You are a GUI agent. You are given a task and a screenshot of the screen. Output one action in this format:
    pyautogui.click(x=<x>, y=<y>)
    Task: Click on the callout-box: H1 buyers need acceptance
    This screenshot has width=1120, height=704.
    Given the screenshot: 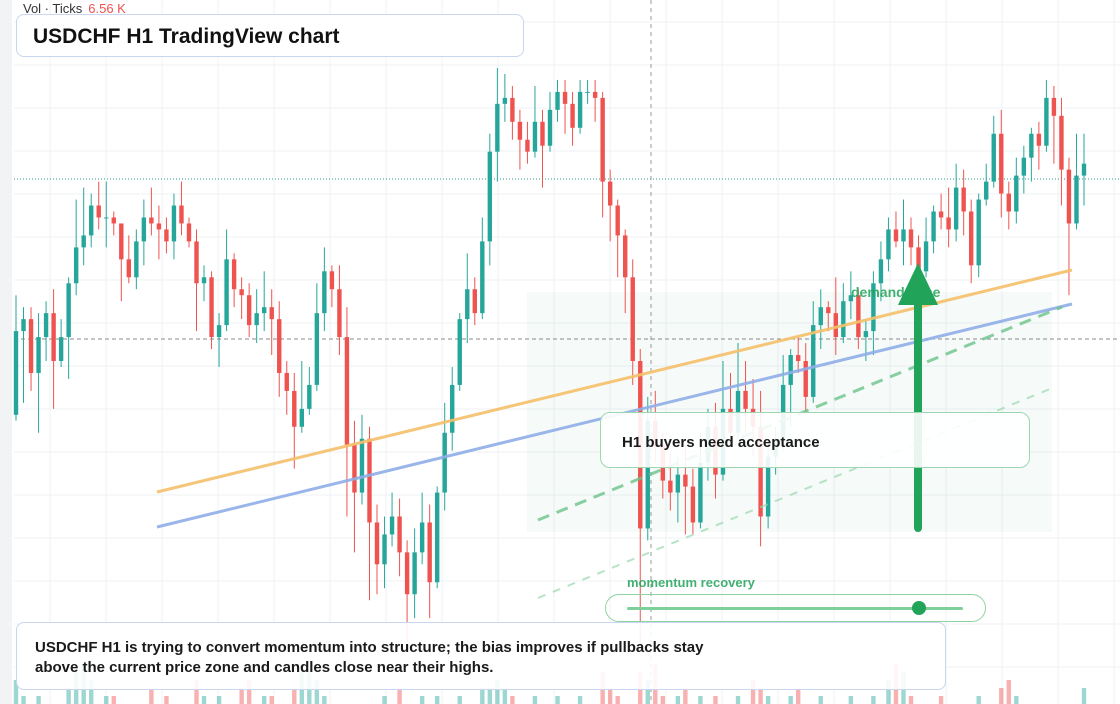 What is the action you would take?
    pyautogui.click(x=815, y=440)
    